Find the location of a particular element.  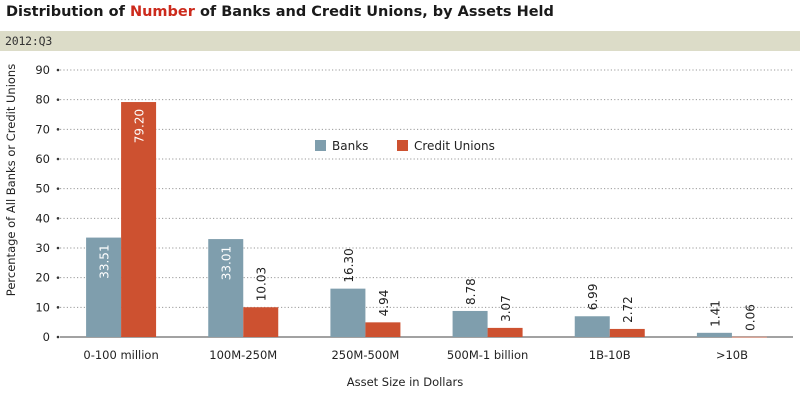

title-part: Distribution of is located at coordinates (68, 12).